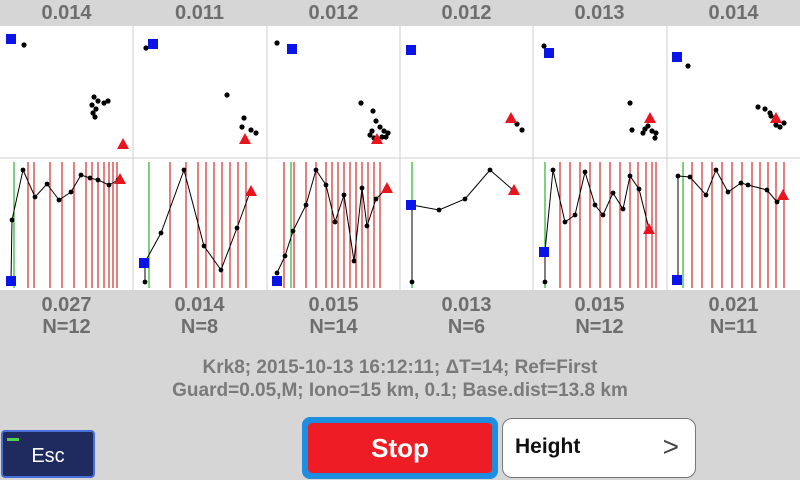 This screenshot has width=800, height=480. I want to click on bottom-values-1: 0.027 N=12, so click(66, 316).